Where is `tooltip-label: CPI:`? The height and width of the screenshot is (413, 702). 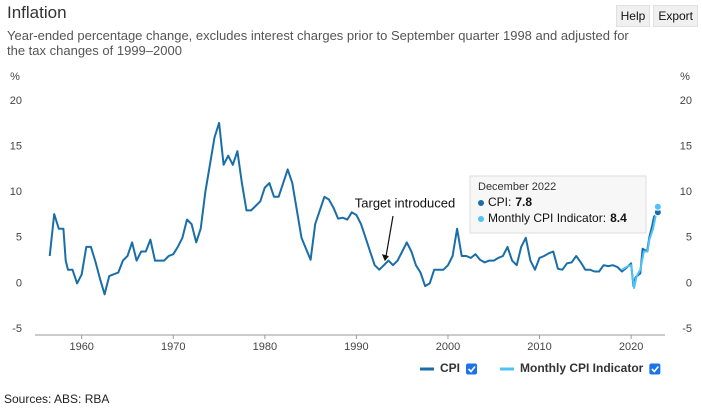 tooltip-label: CPI: is located at coordinates (499, 202).